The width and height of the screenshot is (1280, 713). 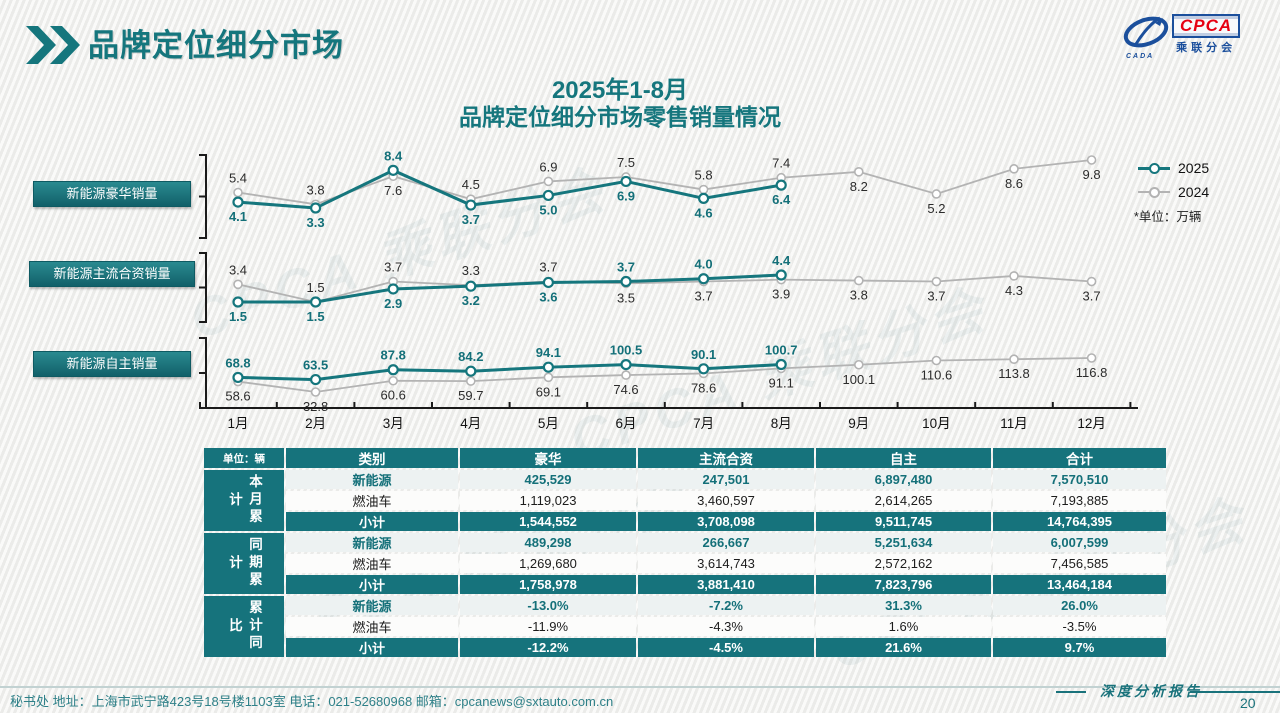 What do you see at coordinates (548, 605) in the screenshot?
I see `table-cell: -13.0%` at bounding box center [548, 605].